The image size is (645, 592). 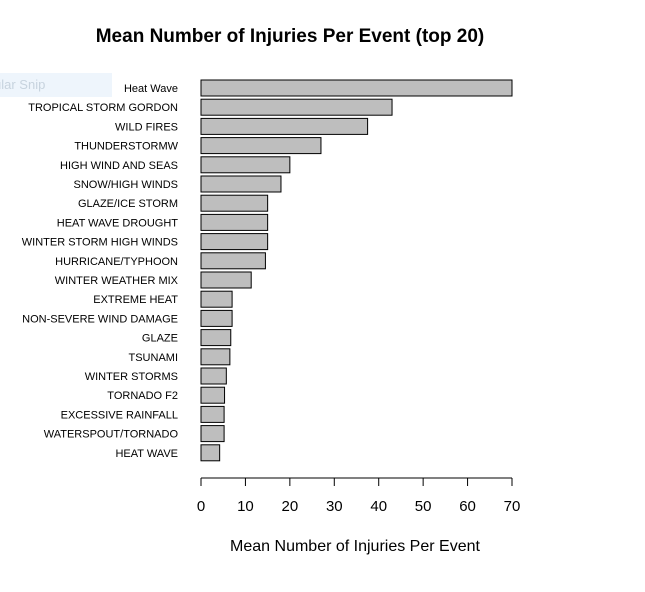 I want to click on x-tick-label: 70, so click(x=512, y=506).